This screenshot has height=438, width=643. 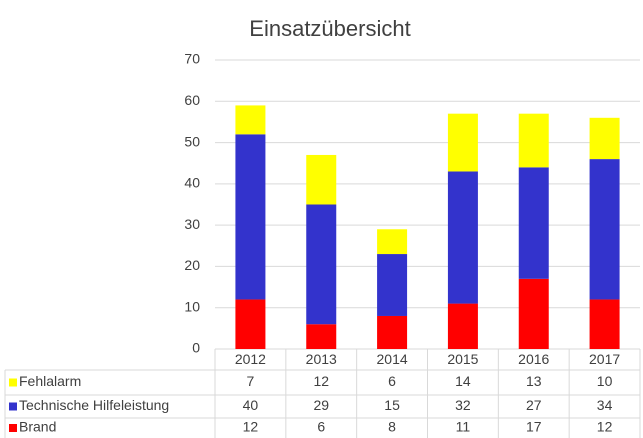 What do you see at coordinates (94, 405) in the screenshot?
I see `legend-label: Technische Hilfeleistung` at bounding box center [94, 405].